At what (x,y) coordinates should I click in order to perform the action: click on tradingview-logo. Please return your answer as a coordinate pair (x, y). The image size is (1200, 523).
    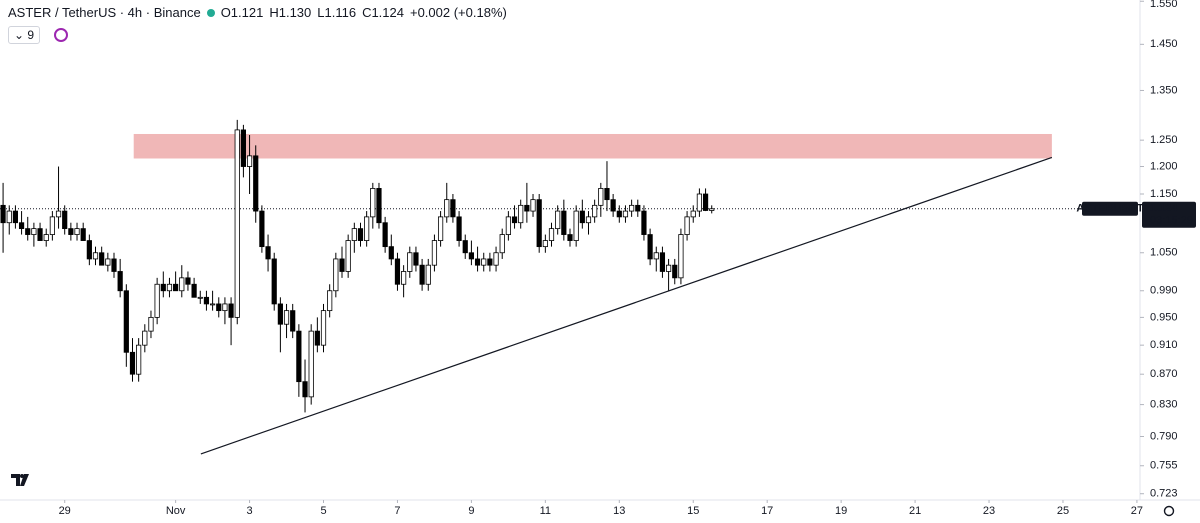
    Looking at the image, I should click on (20, 480).